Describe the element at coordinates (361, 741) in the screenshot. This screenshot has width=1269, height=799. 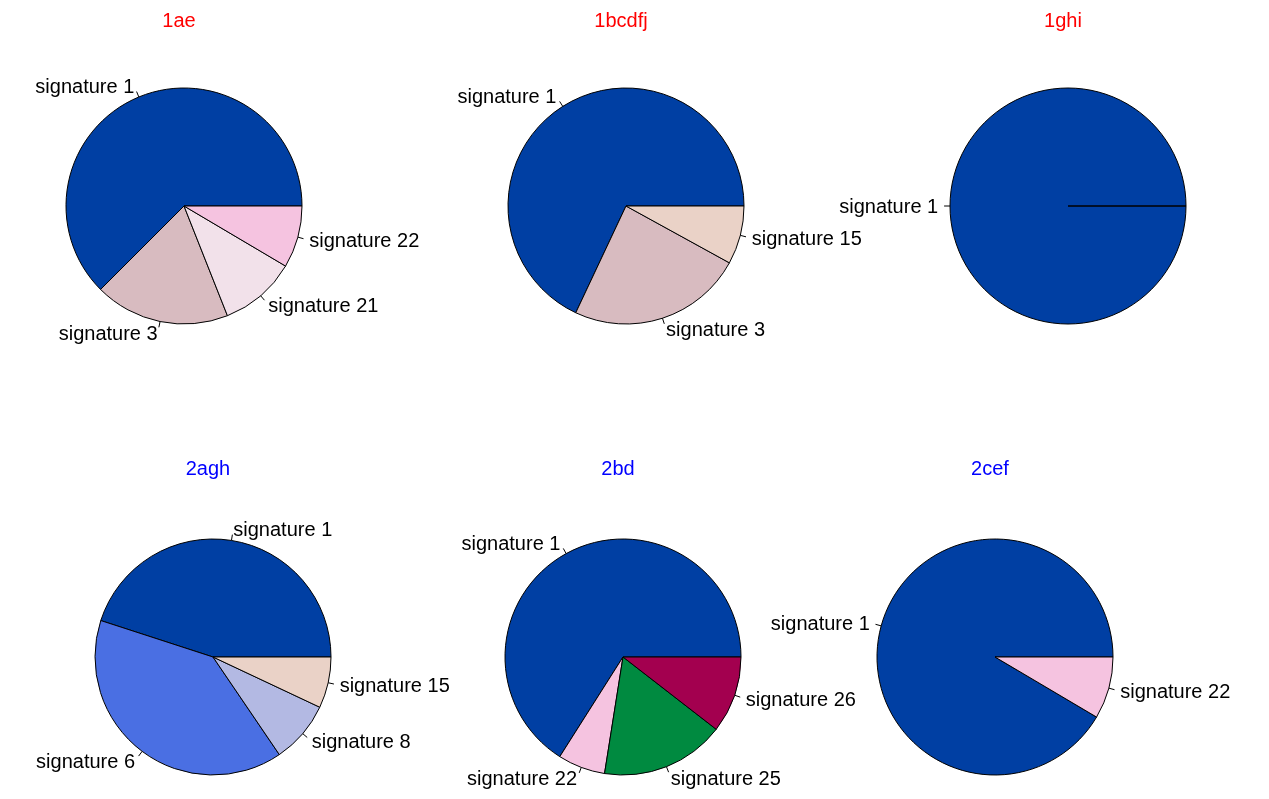
I see `slice-label: signature 8` at that location.